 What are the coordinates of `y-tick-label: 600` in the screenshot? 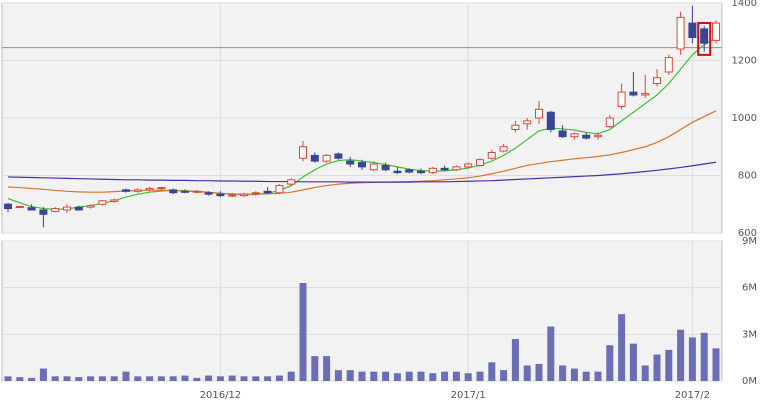 It's located at (747, 233).